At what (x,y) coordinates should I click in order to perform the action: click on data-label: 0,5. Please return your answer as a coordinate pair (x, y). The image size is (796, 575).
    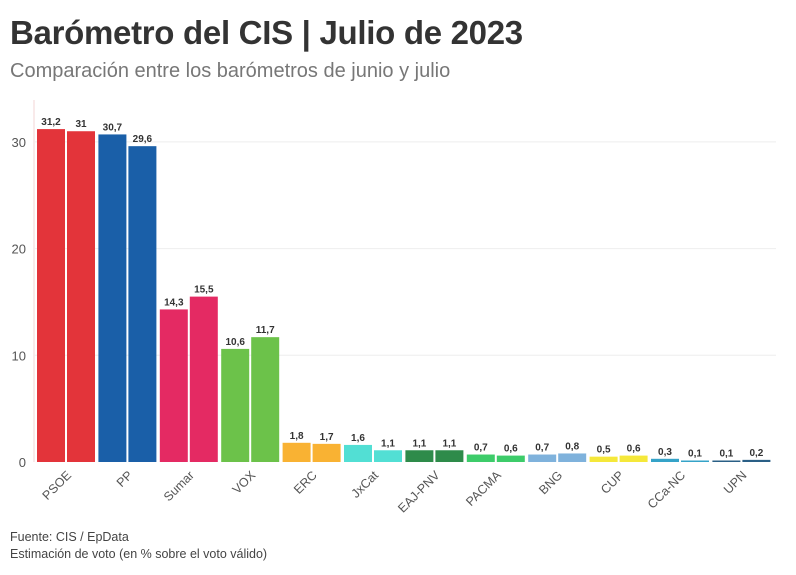
    Looking at the image, I should click on (604, 450).